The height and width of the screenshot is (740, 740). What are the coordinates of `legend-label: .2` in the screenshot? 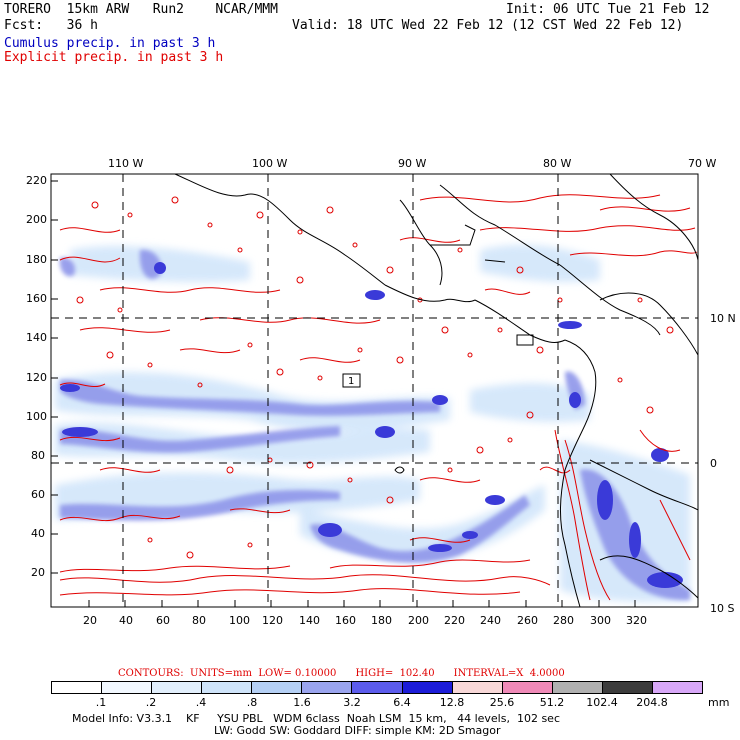 It's located at (151, 702).